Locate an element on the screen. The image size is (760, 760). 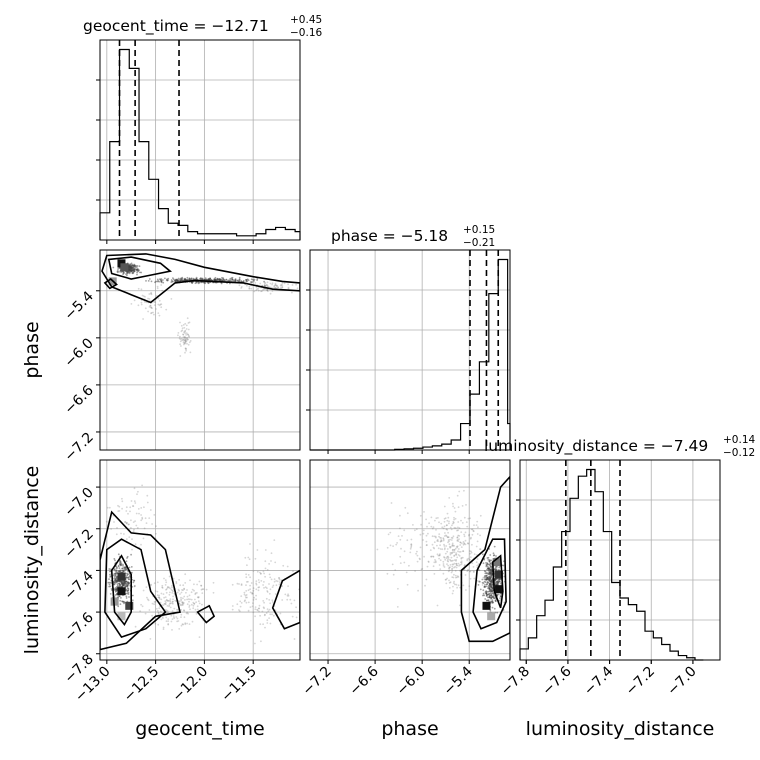
xtick-label-geocent_time-3: −11.5 is located at coordinates (239, 685).